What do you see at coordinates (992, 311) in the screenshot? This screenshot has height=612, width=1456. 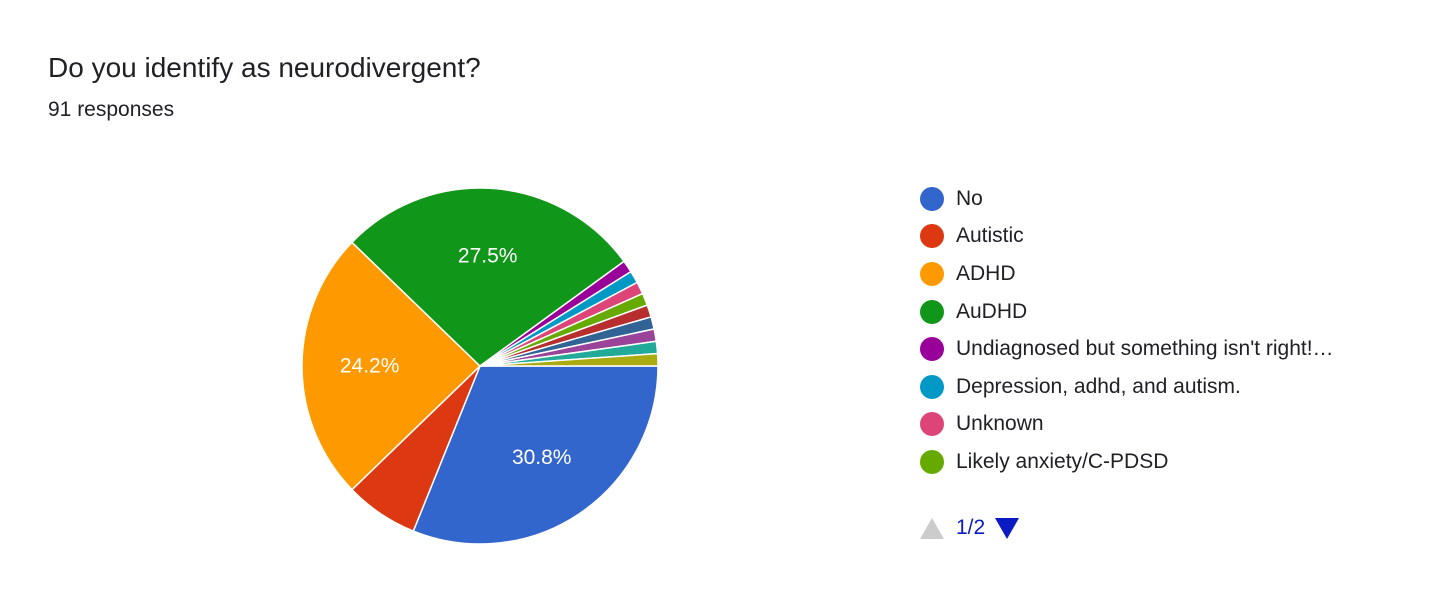 I see `legend-label: AuDHD` at bounding box center [992, 311].